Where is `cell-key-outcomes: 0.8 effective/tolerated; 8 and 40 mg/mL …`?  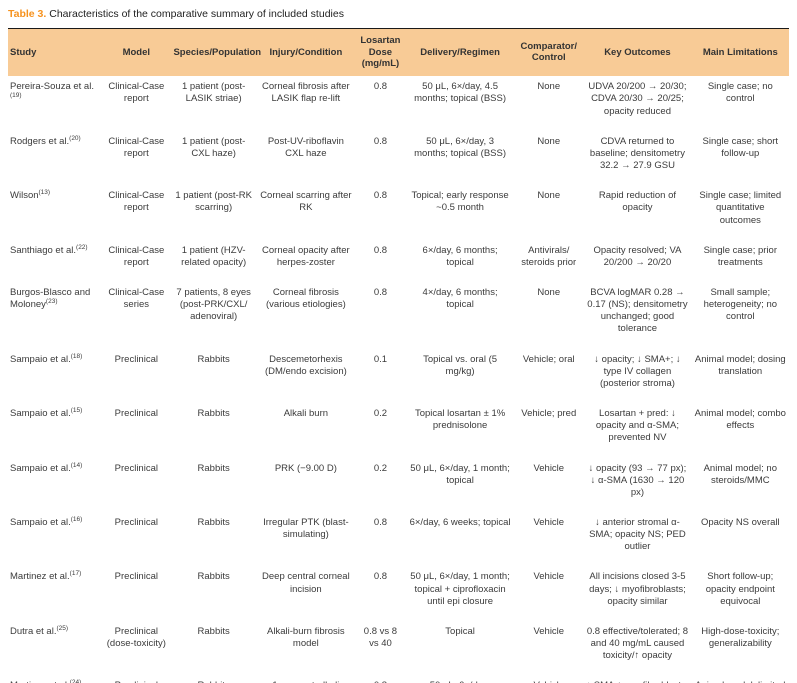 cell-key-outcomes: 0.8 effective/tolerated; 8 and 40 mg/mL … is located at coordinates (637, 643).